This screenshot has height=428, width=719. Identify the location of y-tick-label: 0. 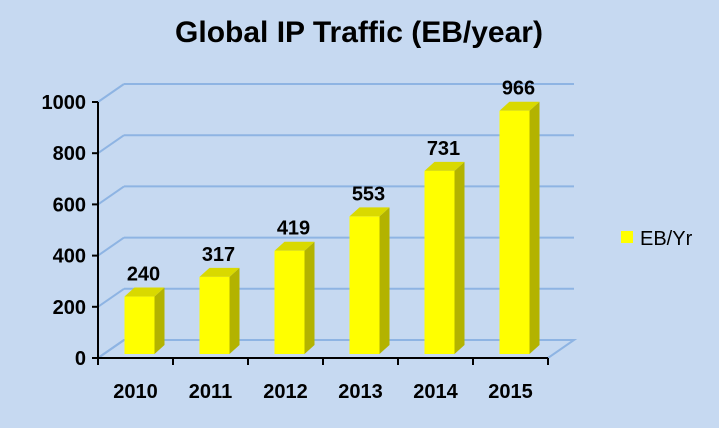
(80, 359).